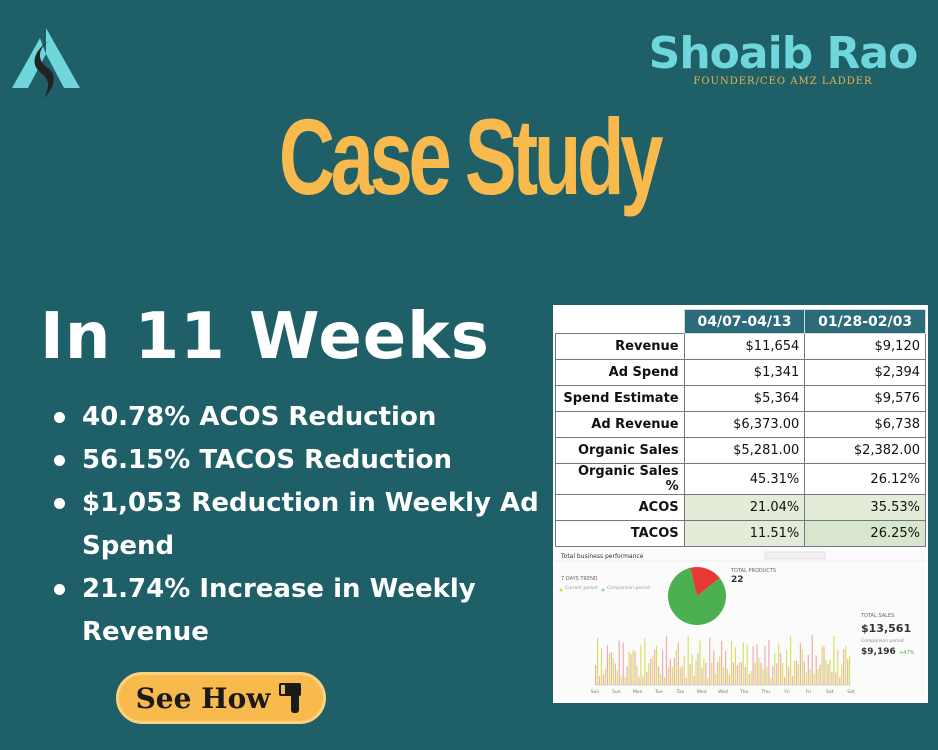 This screenshot has width=938, height=750. What do you see at coordinates (295, 611) in the screenshot?
I see `list-item: 21.74% Increase in Weekly Revenue` at bounding box center [295, 611].